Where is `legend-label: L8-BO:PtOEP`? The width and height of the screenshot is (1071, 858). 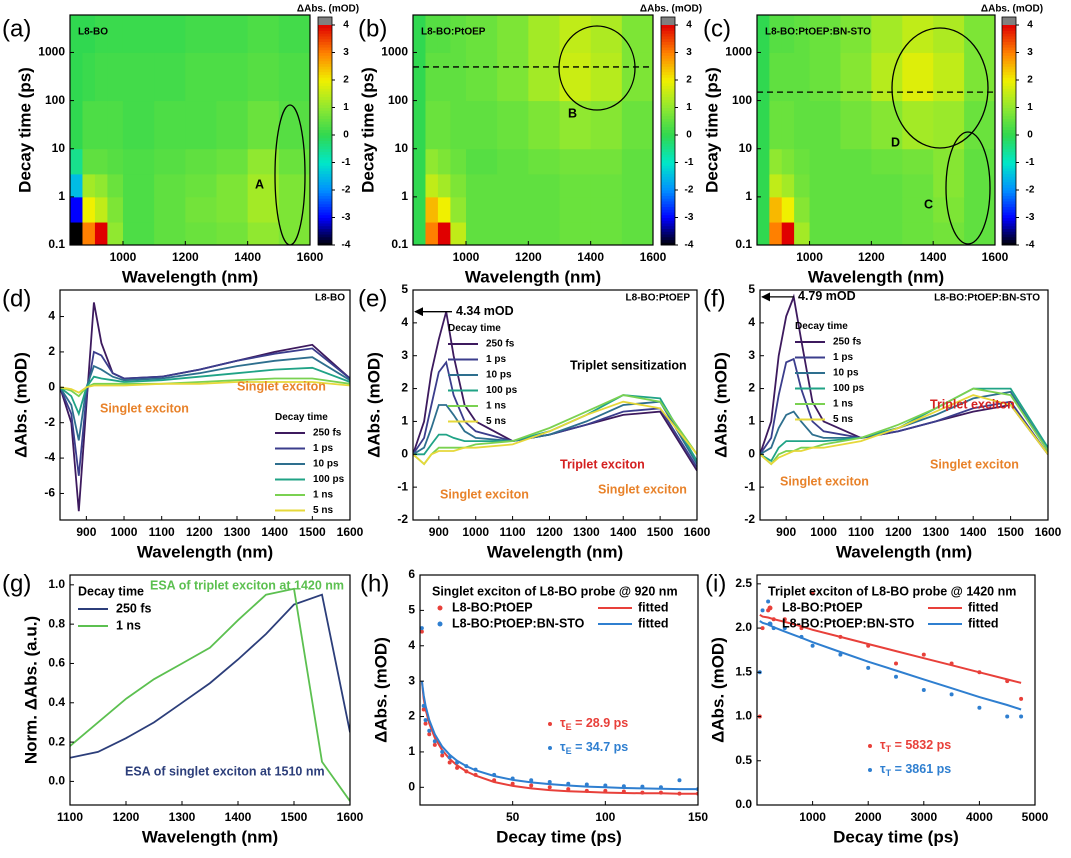
legend-label: L8-BO:PtOEP is located at coordinates (822, 607).